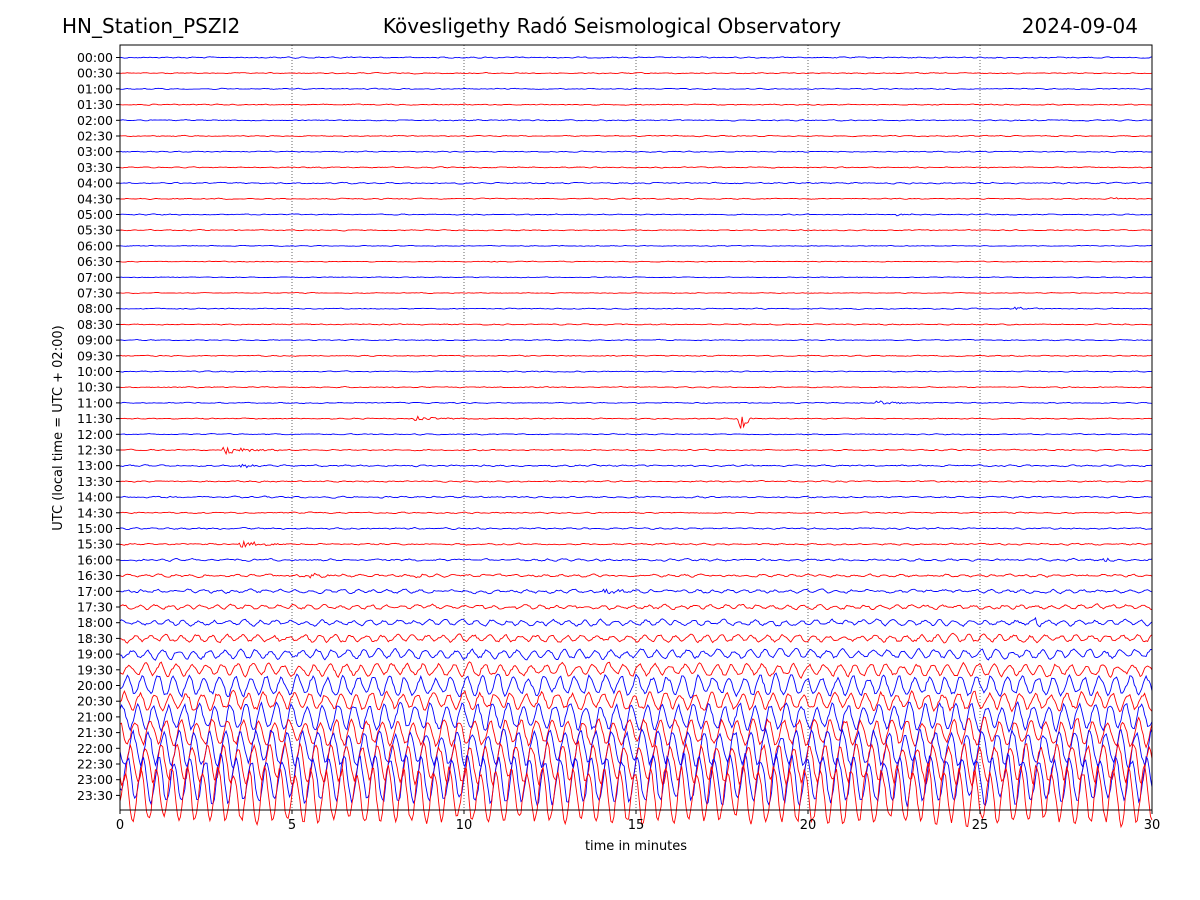 The width and height of the screenshot is (1200, 900). What do you see at coordinates (95, 450) in the screenshot?
I see `row-time-label: 12:30` at bounding box center [95, 450].